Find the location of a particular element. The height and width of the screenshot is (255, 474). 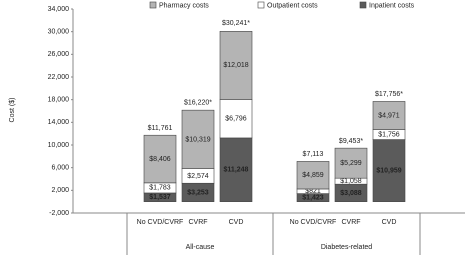

total-label: $11,761 is located at coordinates (160, 128).